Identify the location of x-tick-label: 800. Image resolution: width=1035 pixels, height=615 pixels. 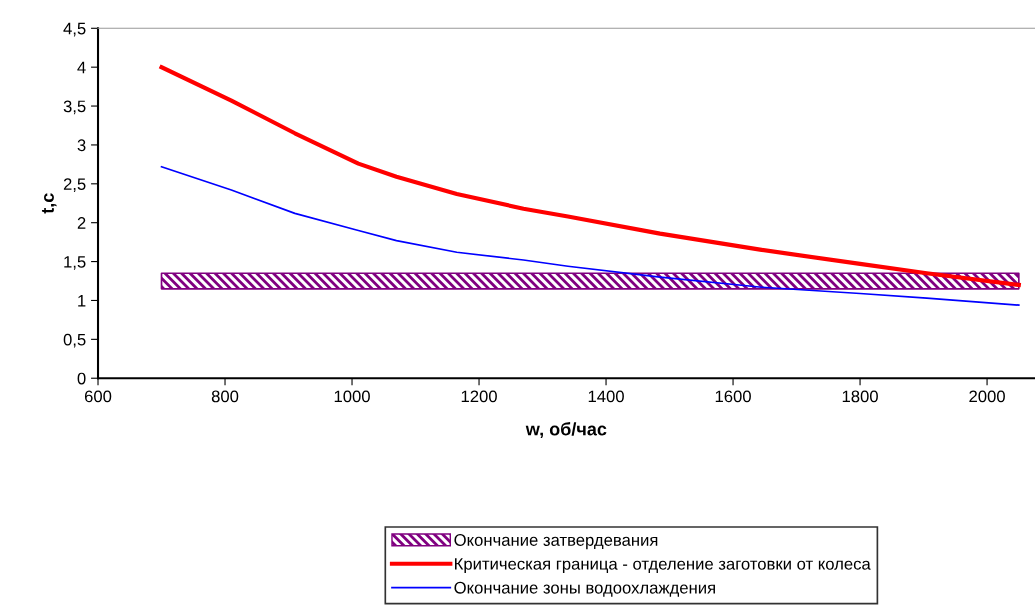
(225, 396).